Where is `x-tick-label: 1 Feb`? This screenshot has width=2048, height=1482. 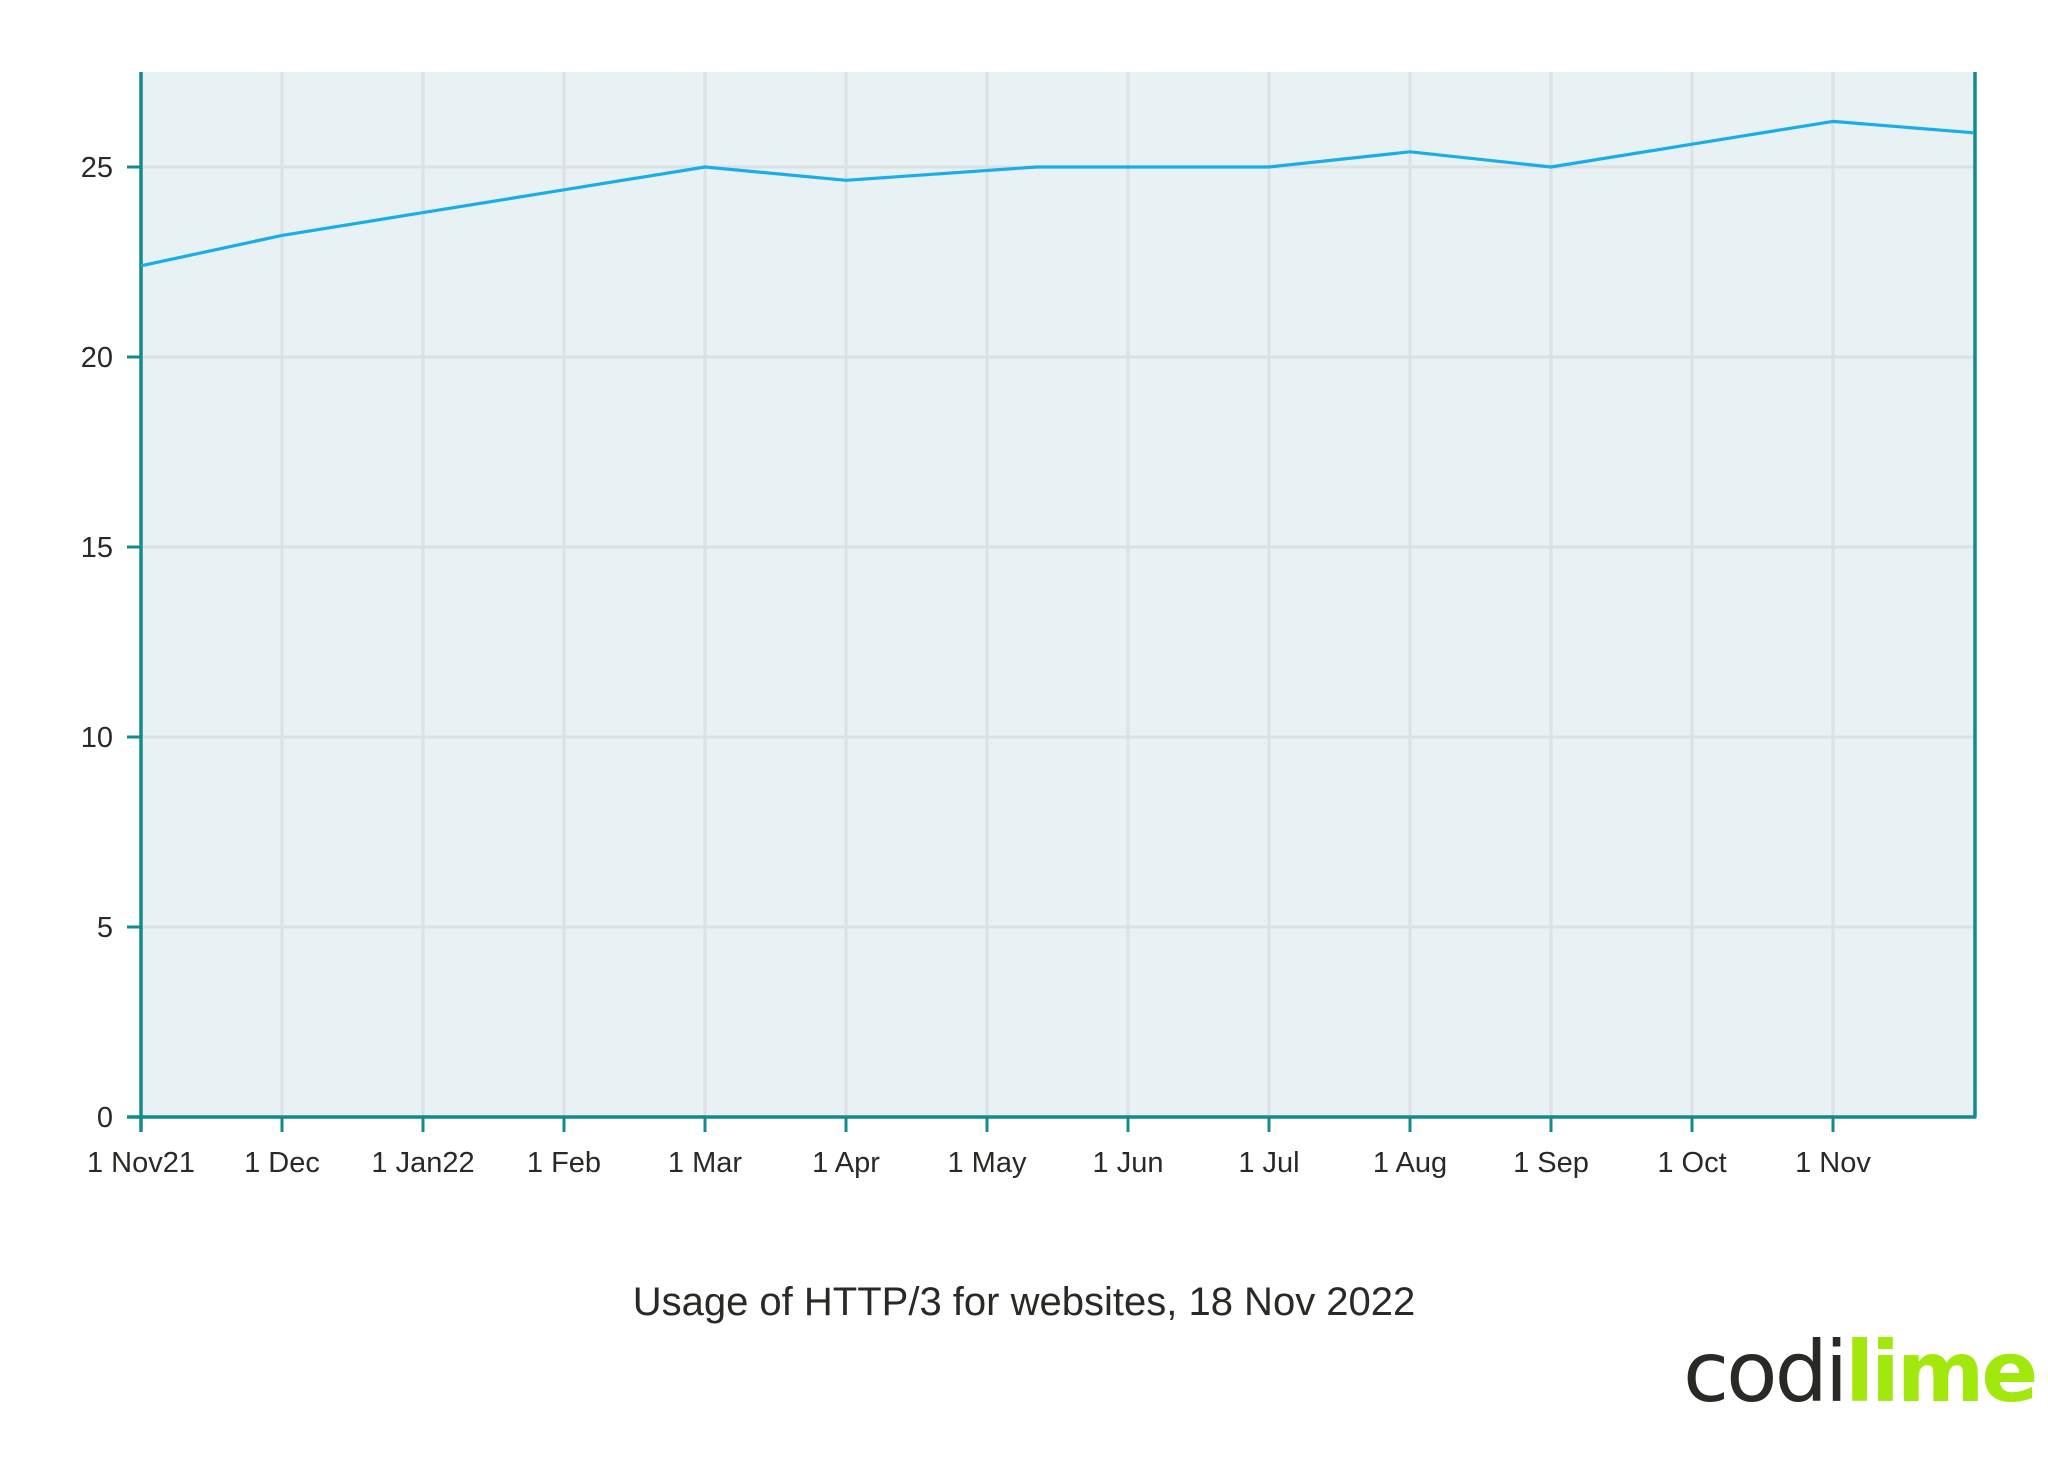 x-tick-label: 1 Feb is located at coordinates (564, 1163).